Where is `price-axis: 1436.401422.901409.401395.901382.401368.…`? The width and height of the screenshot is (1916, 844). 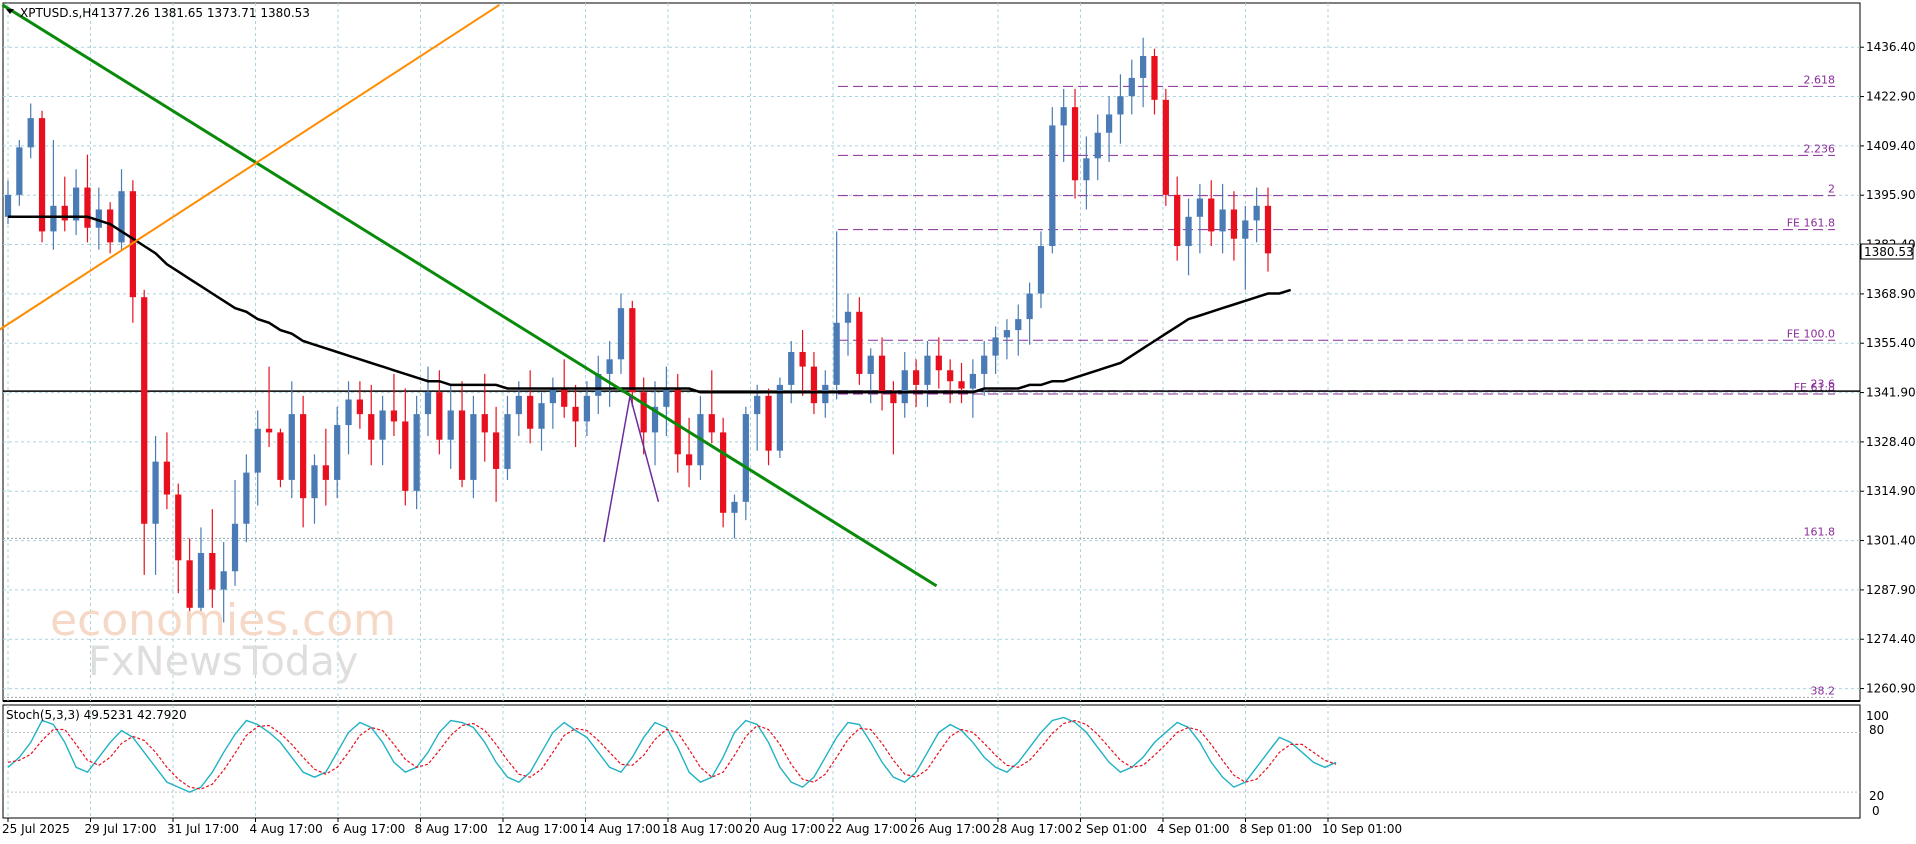
price-axis: 1436.401422.901409.401395.901382.401368.… is located at coordinates (1888, 368).